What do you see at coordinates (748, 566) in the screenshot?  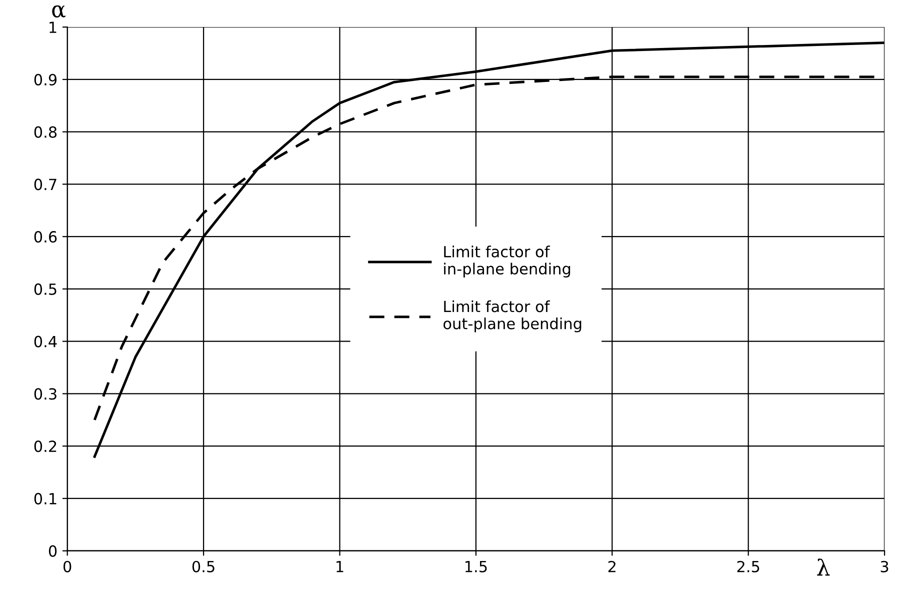 I see `x-tick-label: 2.5` at bounding box center [748, 566].